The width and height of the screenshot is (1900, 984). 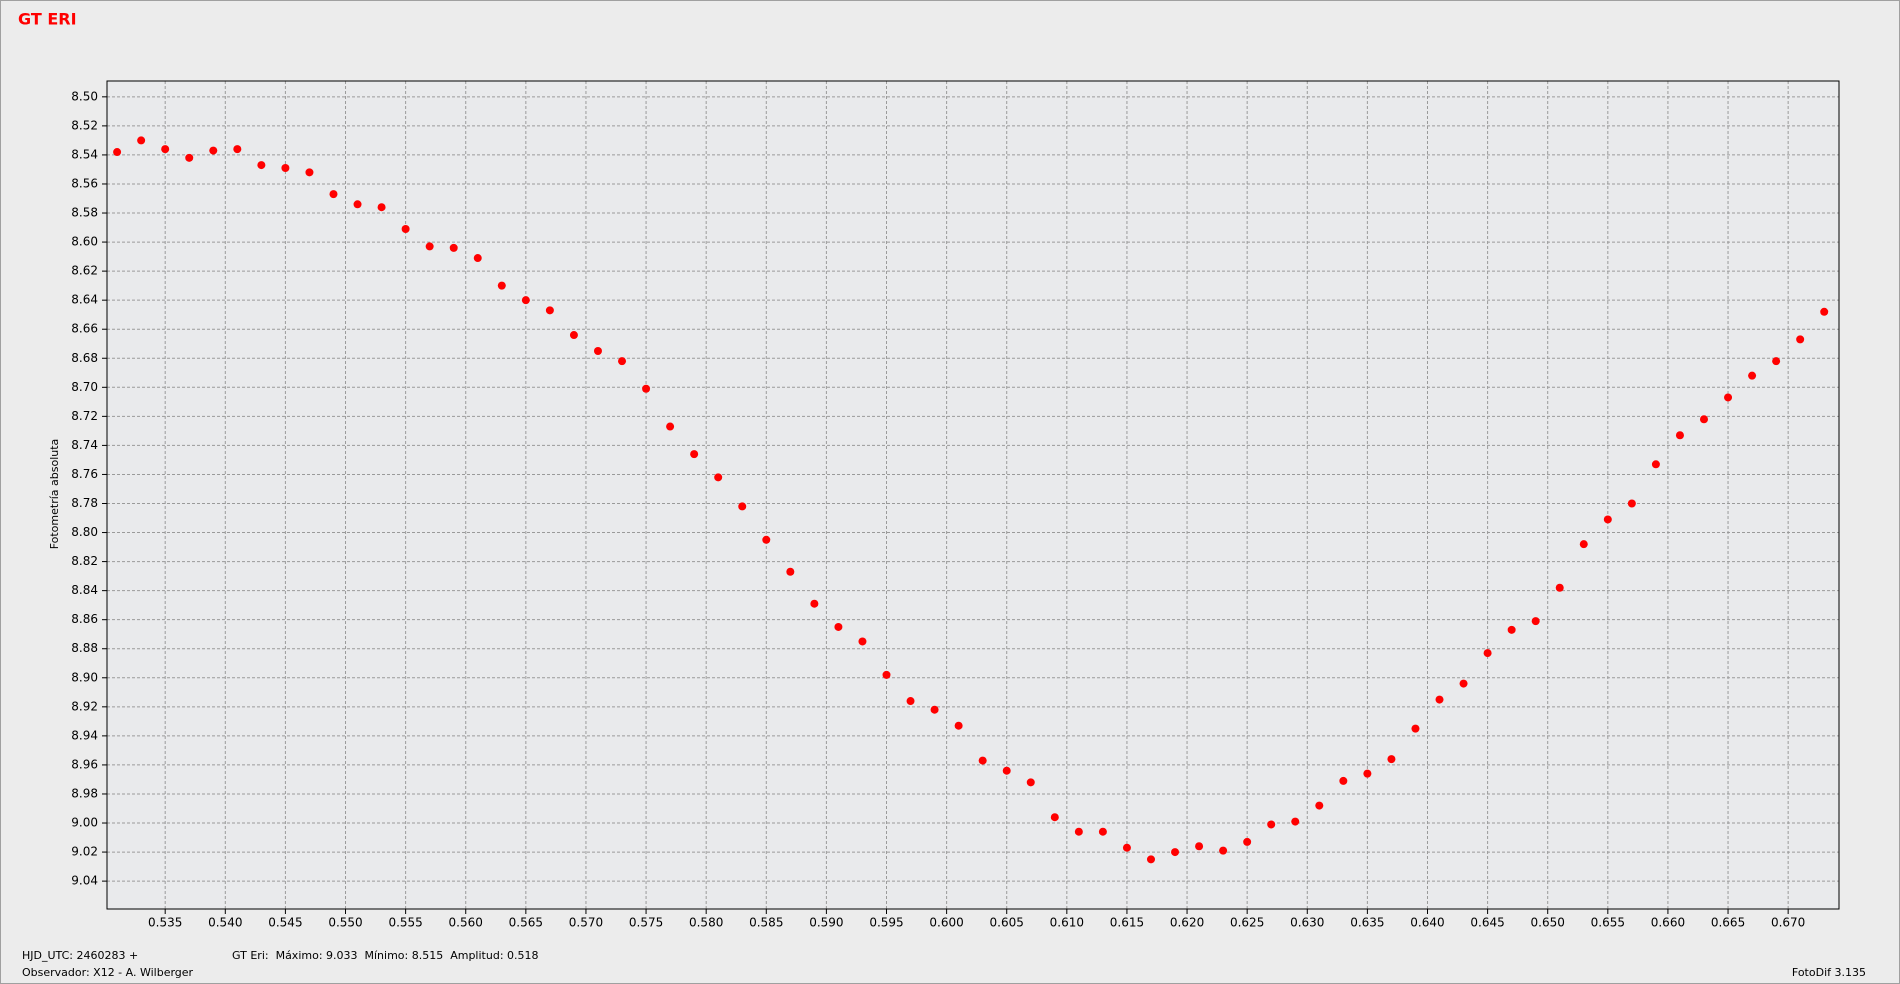 I want to click on y-tick-label: 8.54, so click(x=84, y=154).